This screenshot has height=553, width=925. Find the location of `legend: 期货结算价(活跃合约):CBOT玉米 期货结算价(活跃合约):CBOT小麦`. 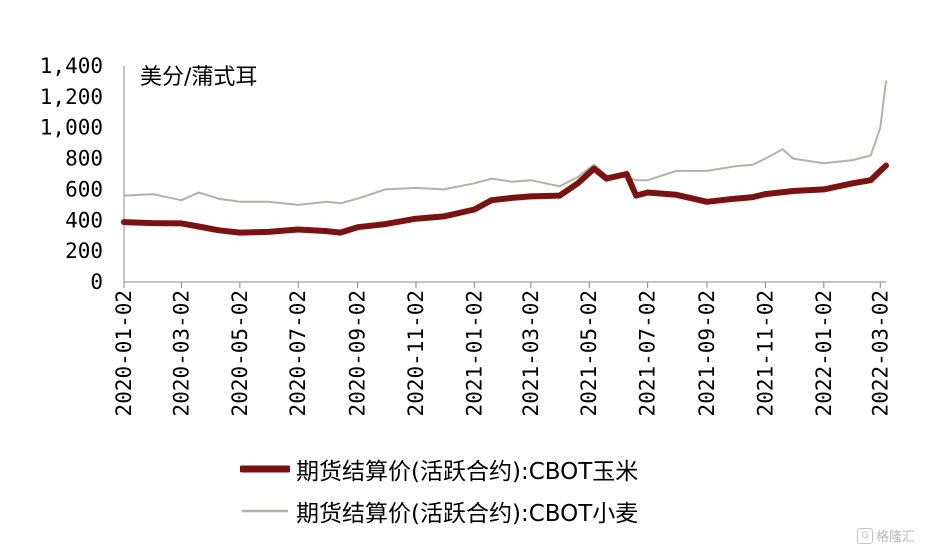

legend: 期货结算价(活跃合约):CBOT玉米 期货结算价(活跃合约):CBOT小麦 is located at coordinates (439, 490).